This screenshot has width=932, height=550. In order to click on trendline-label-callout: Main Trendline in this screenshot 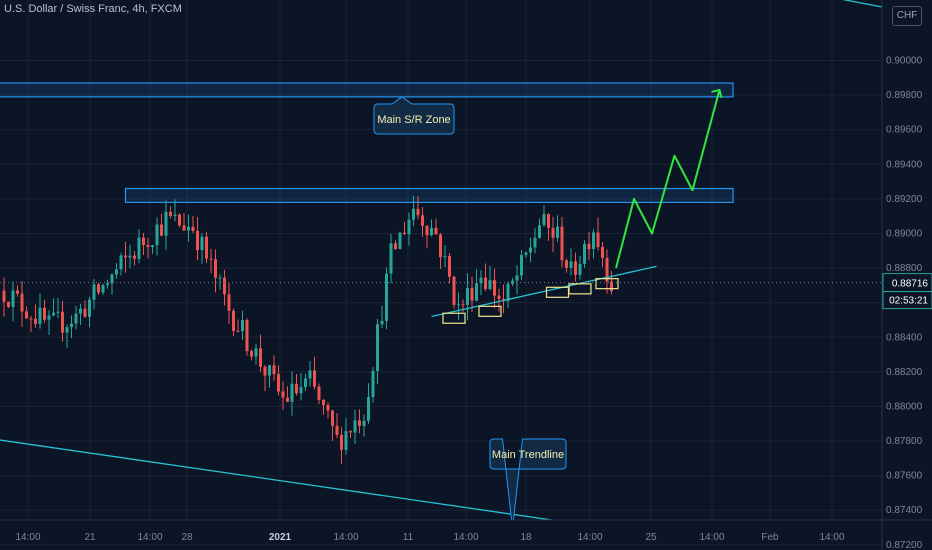, I will do `click(528, 479)`.